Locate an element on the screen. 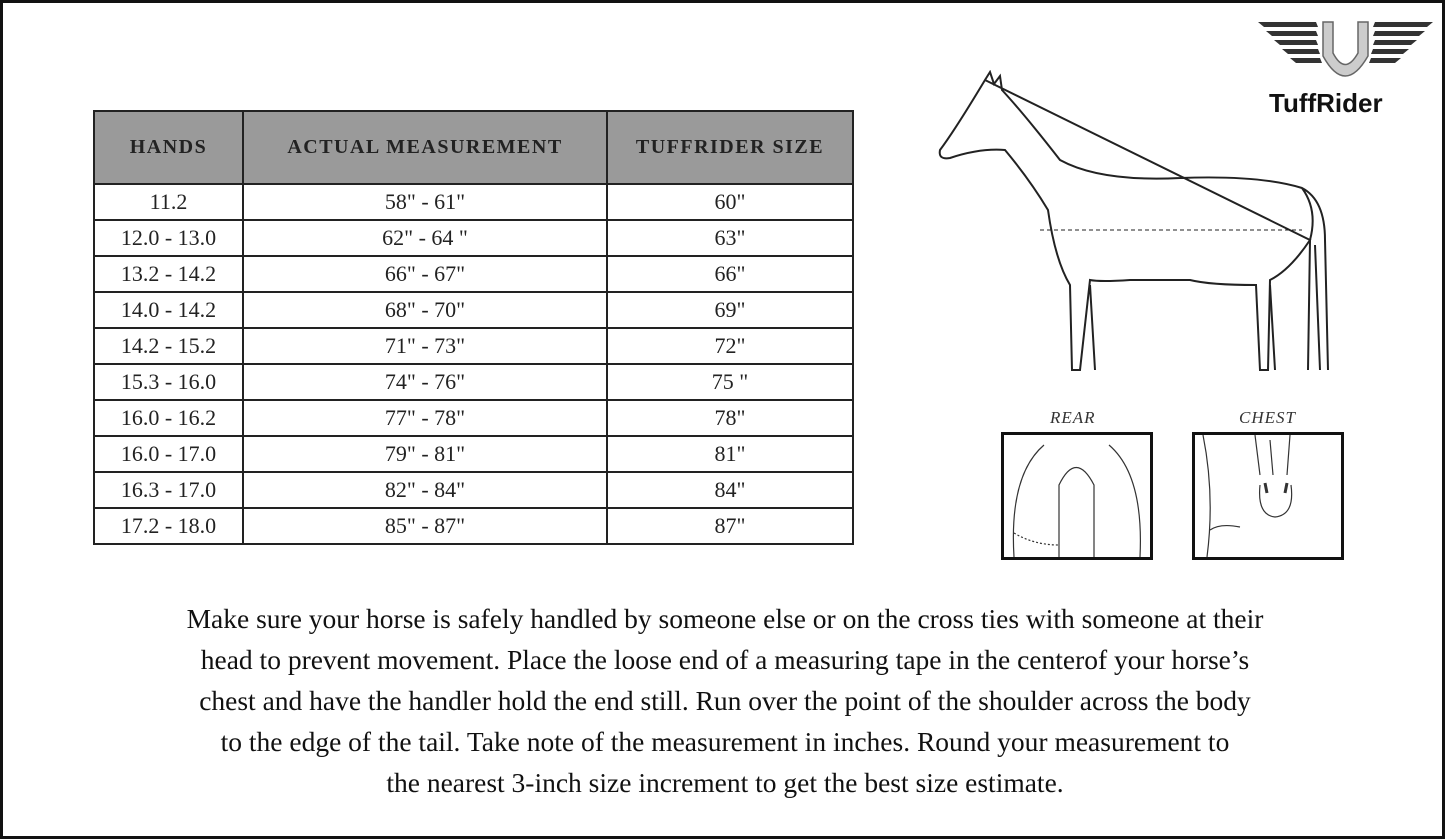 The width and height of the screenshot is (1445, 839). chest-view-diagram is located at coordinates (1268, 496).